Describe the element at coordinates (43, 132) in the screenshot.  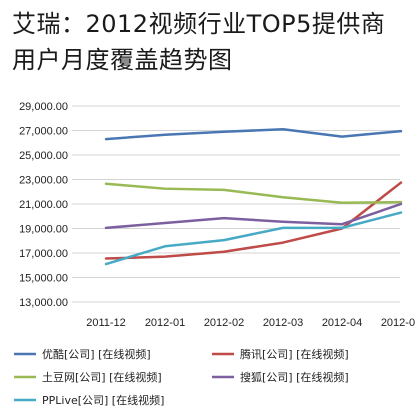
I see `y-tick-label: 27,000.00` at that location.